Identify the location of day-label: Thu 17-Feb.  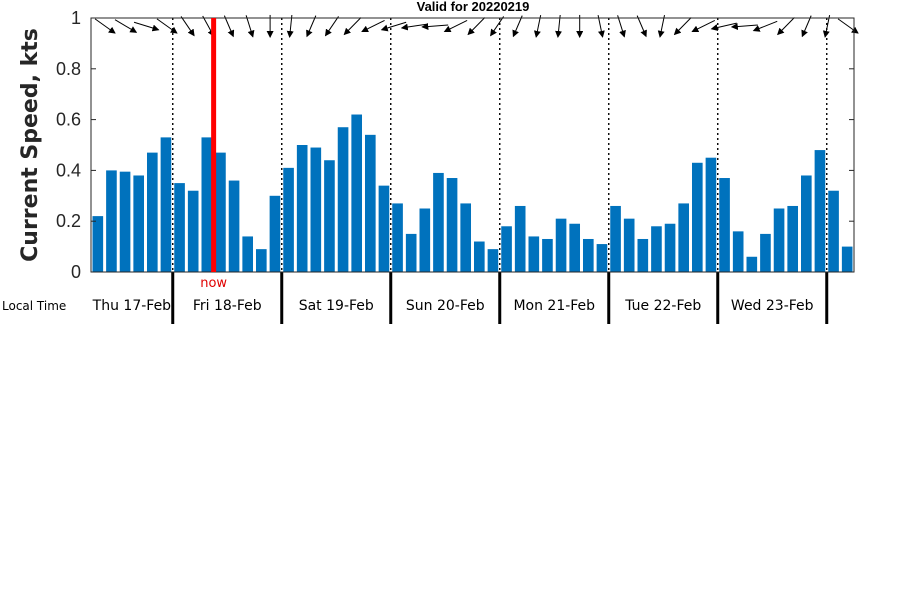
(132, 306).